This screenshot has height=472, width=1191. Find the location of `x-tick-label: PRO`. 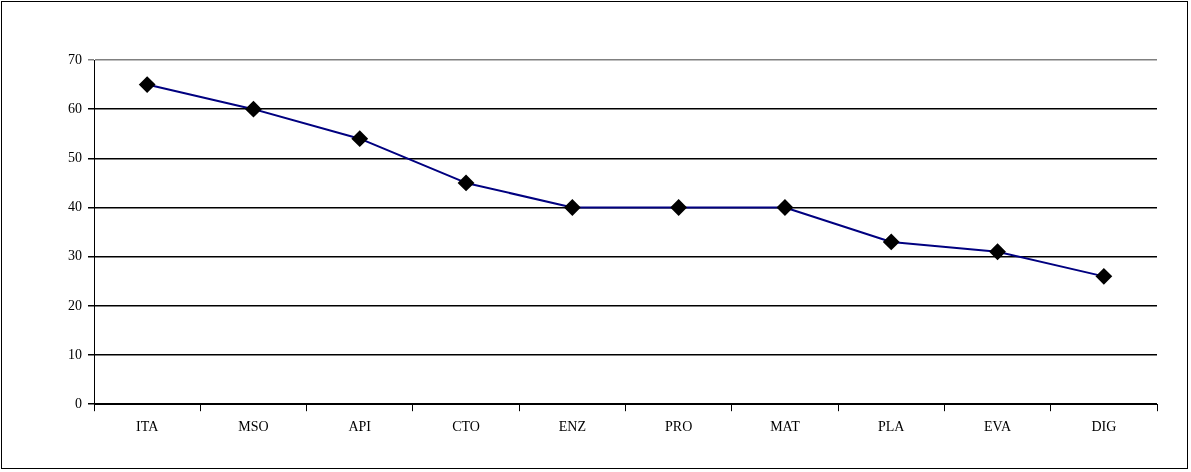

x-tick-label: PRO is located at coordinates (679, 427).